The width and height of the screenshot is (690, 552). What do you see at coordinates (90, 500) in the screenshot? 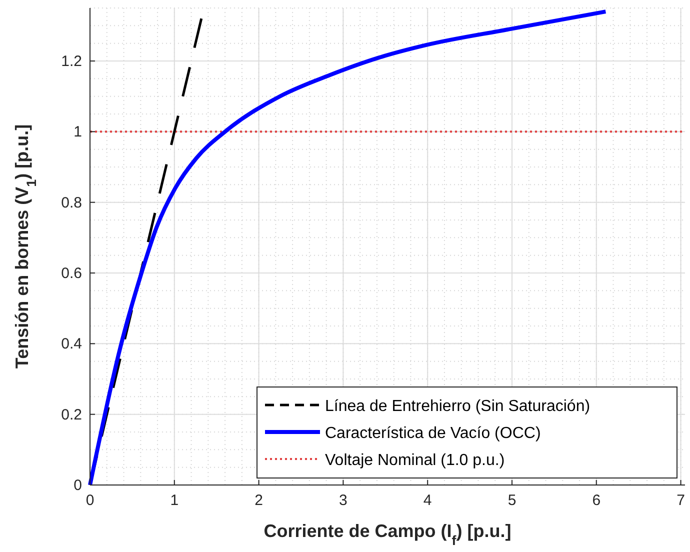
I see `x-tick-label: 0` at bounding box center [90, 500].